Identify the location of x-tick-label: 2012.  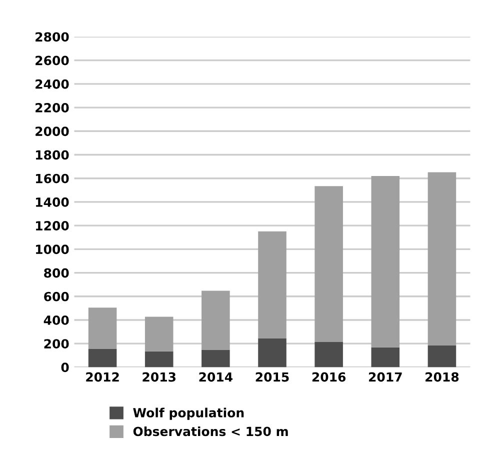
(102, 377).